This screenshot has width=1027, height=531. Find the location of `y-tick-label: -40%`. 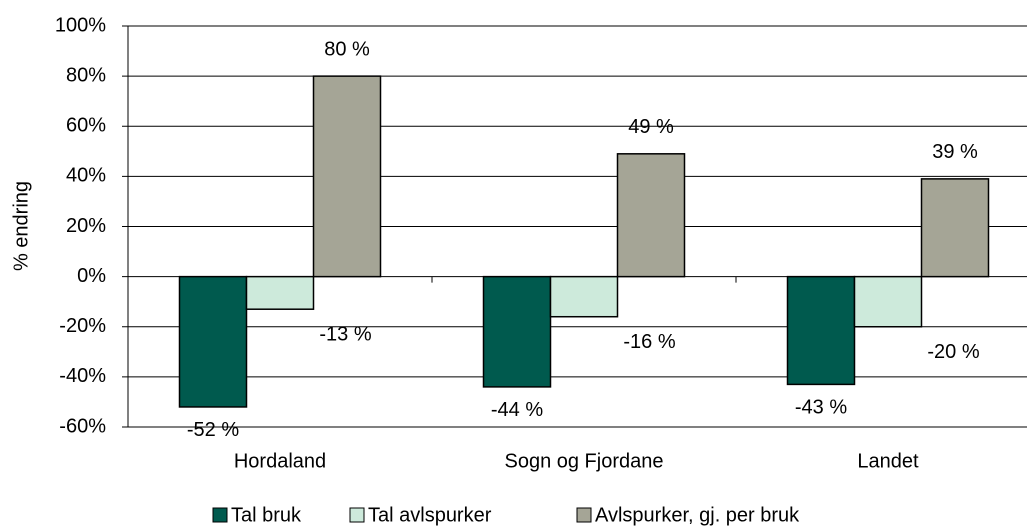

y-tick-label: -40% is located at coordinates (82, 376).